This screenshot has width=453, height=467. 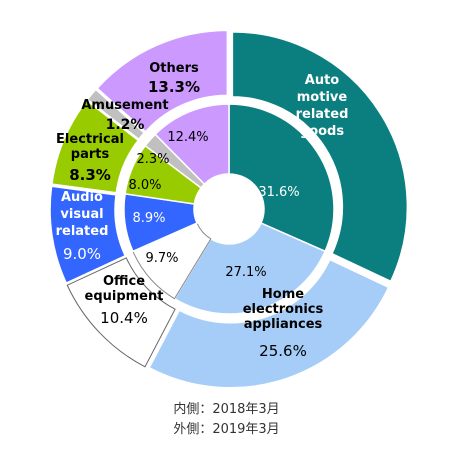 What do you see at coordinates (124, 318) in the screenshot?
I see `outer-value-office-equipment: 10.4%` at bounding box center [124, 318].